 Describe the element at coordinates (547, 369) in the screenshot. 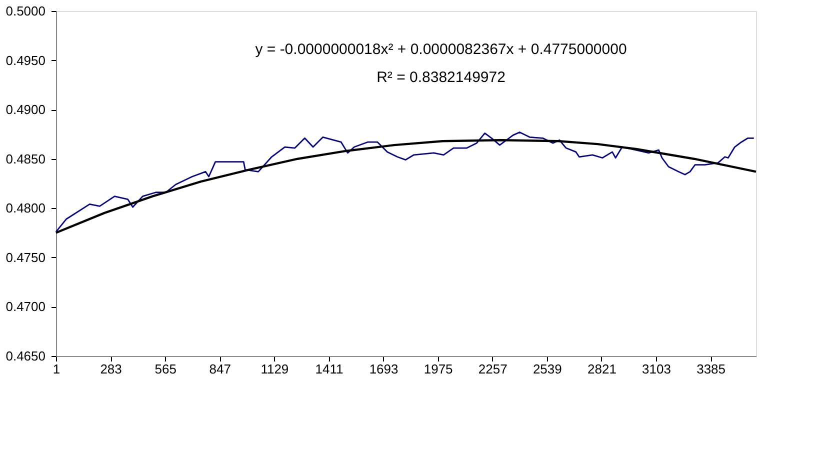

I see `x-tick-label: 2539` at that location.